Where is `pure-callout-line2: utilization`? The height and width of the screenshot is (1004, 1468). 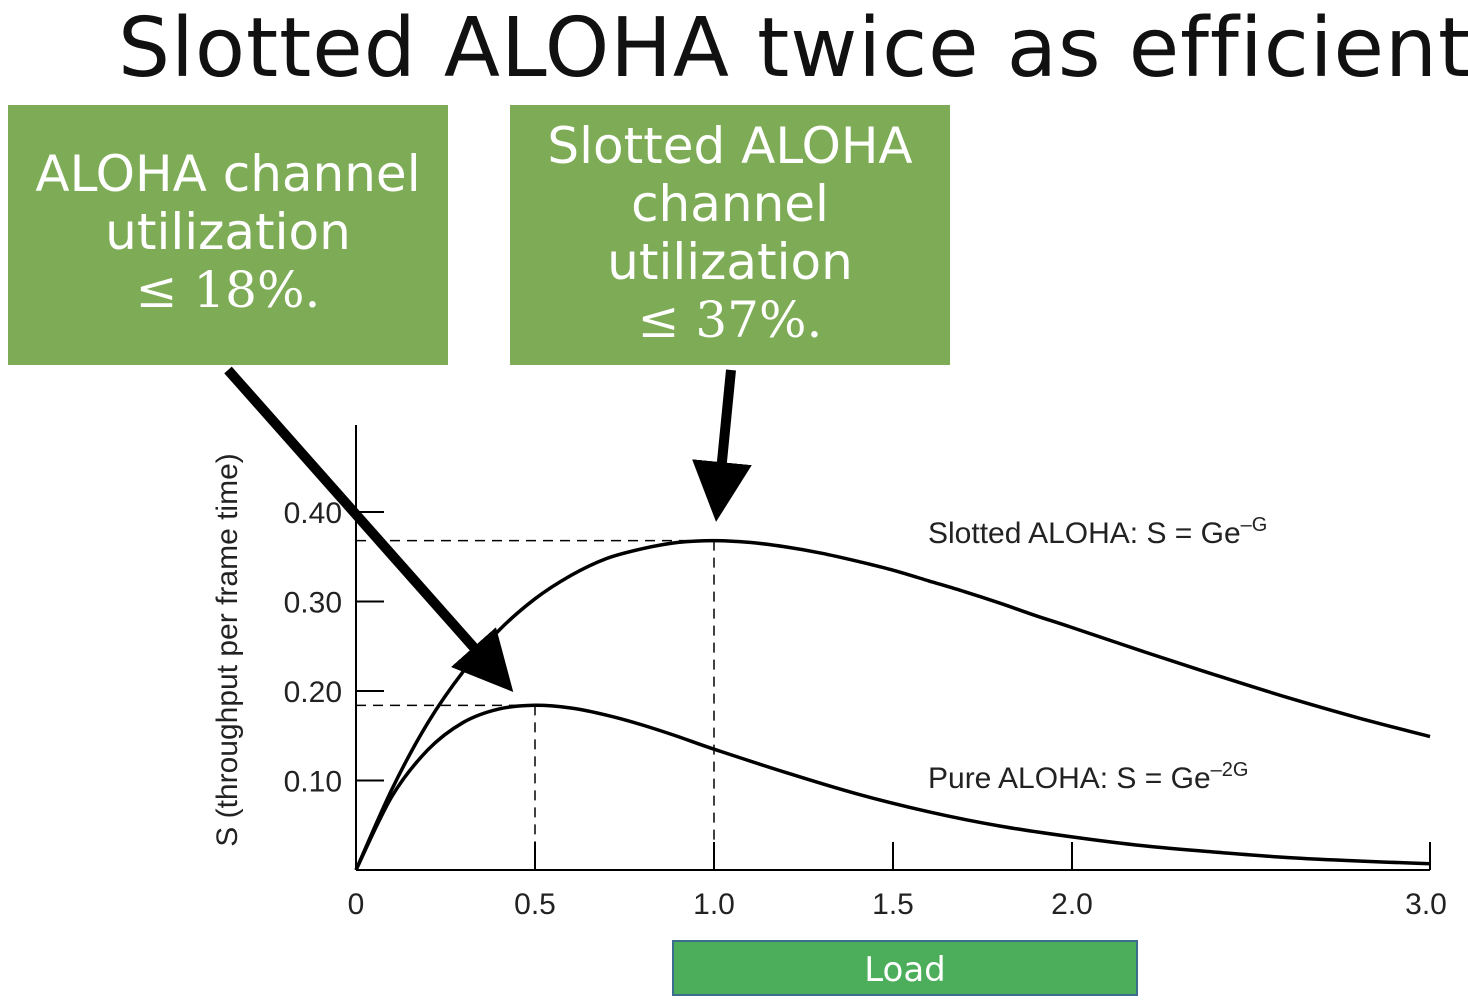
pure-callout-line2: utilization is located at coordinates (228, 232).